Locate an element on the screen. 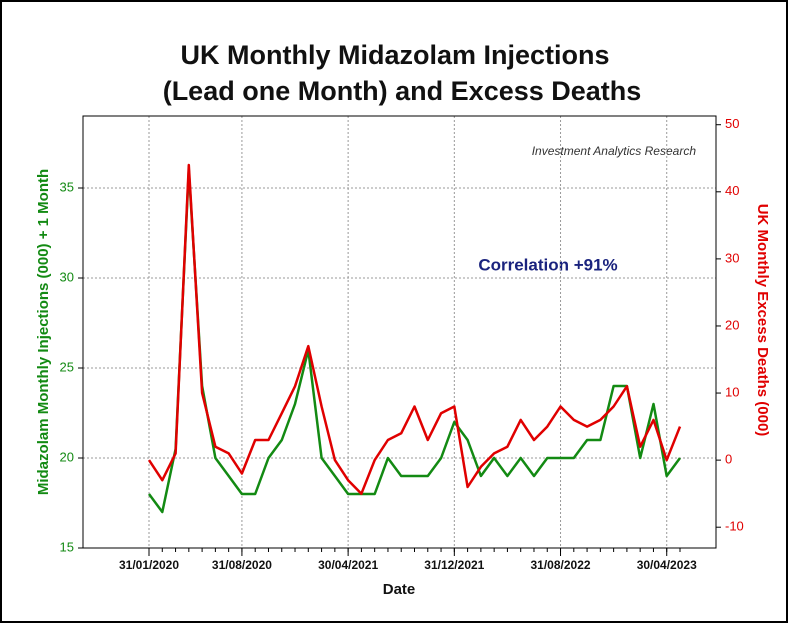 This screenshot has width=788, height=623. y-tick-label: 30 is located at coordinates (67, 276).